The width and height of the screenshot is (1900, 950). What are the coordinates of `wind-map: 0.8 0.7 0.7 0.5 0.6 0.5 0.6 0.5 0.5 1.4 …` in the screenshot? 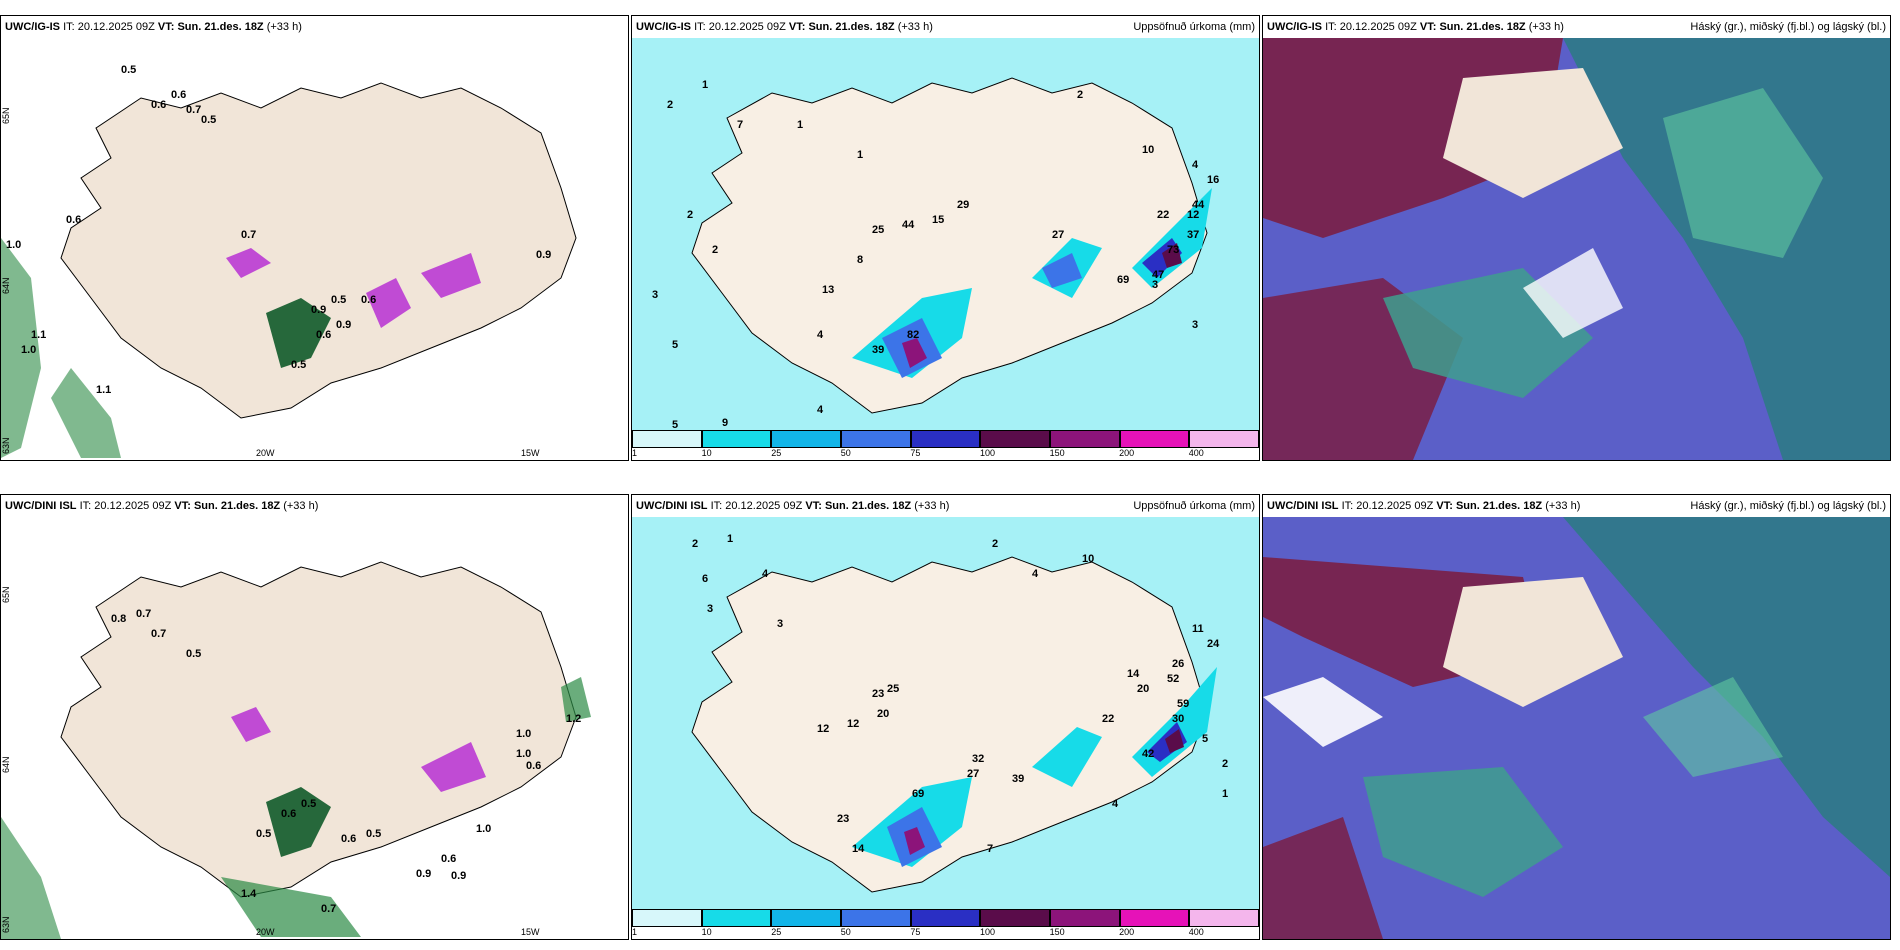 It's located at (314, 728).